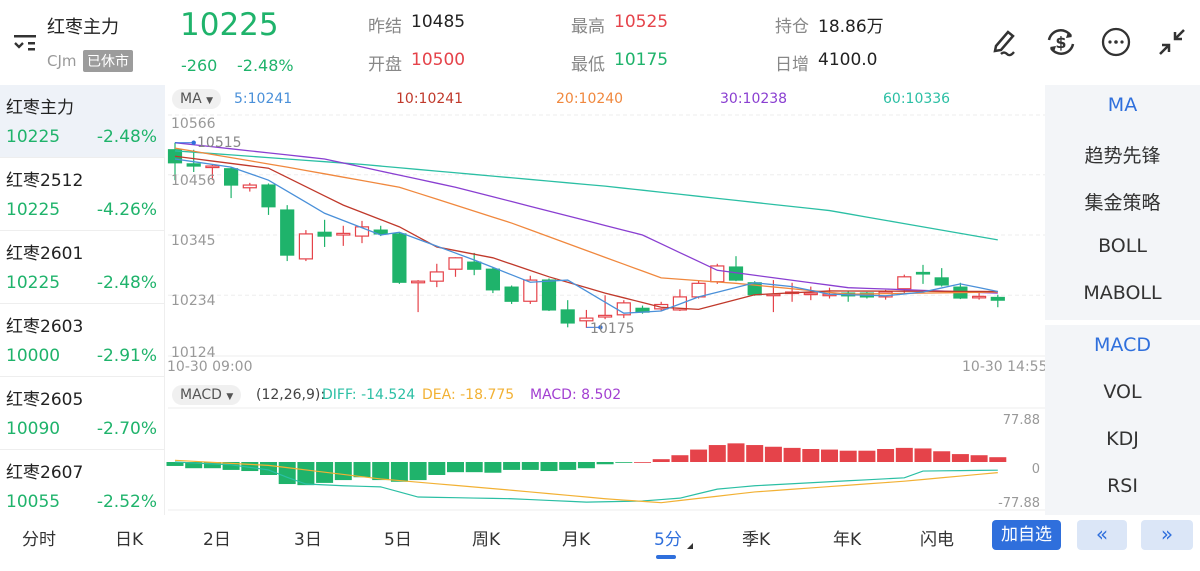  Describe the element at coordinates (612, 329) in the screenshot. I see `low-annotation: 10175` at that location.